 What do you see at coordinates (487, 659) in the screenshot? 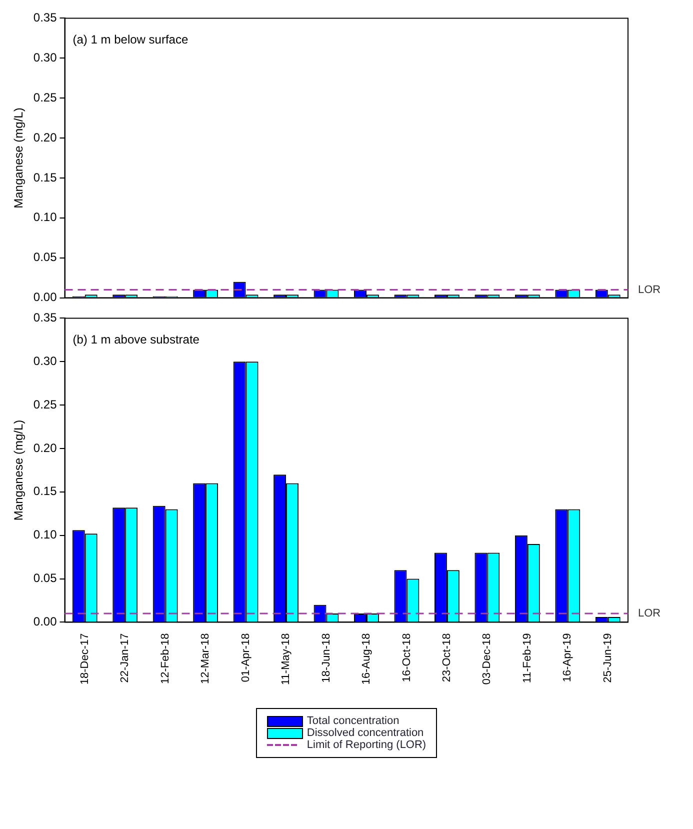
I see `x-tick-label: 03-Dec-18` at bounding box center [487, 659].